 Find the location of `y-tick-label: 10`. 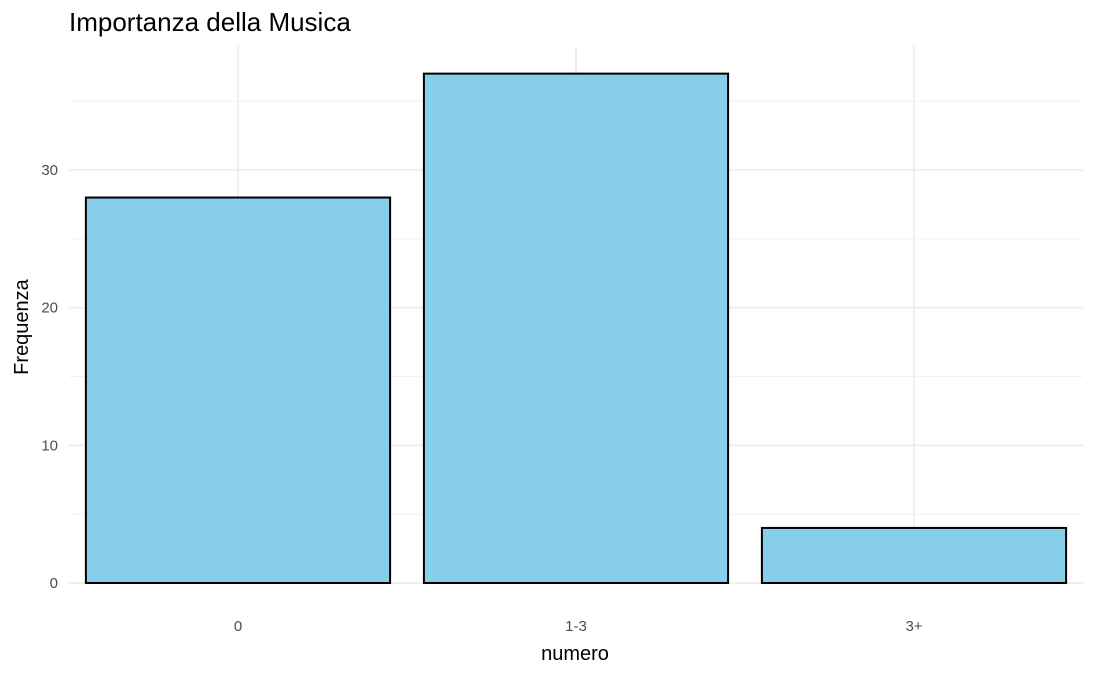

y-tick-label: 10 is located at coordinates (49, 445).